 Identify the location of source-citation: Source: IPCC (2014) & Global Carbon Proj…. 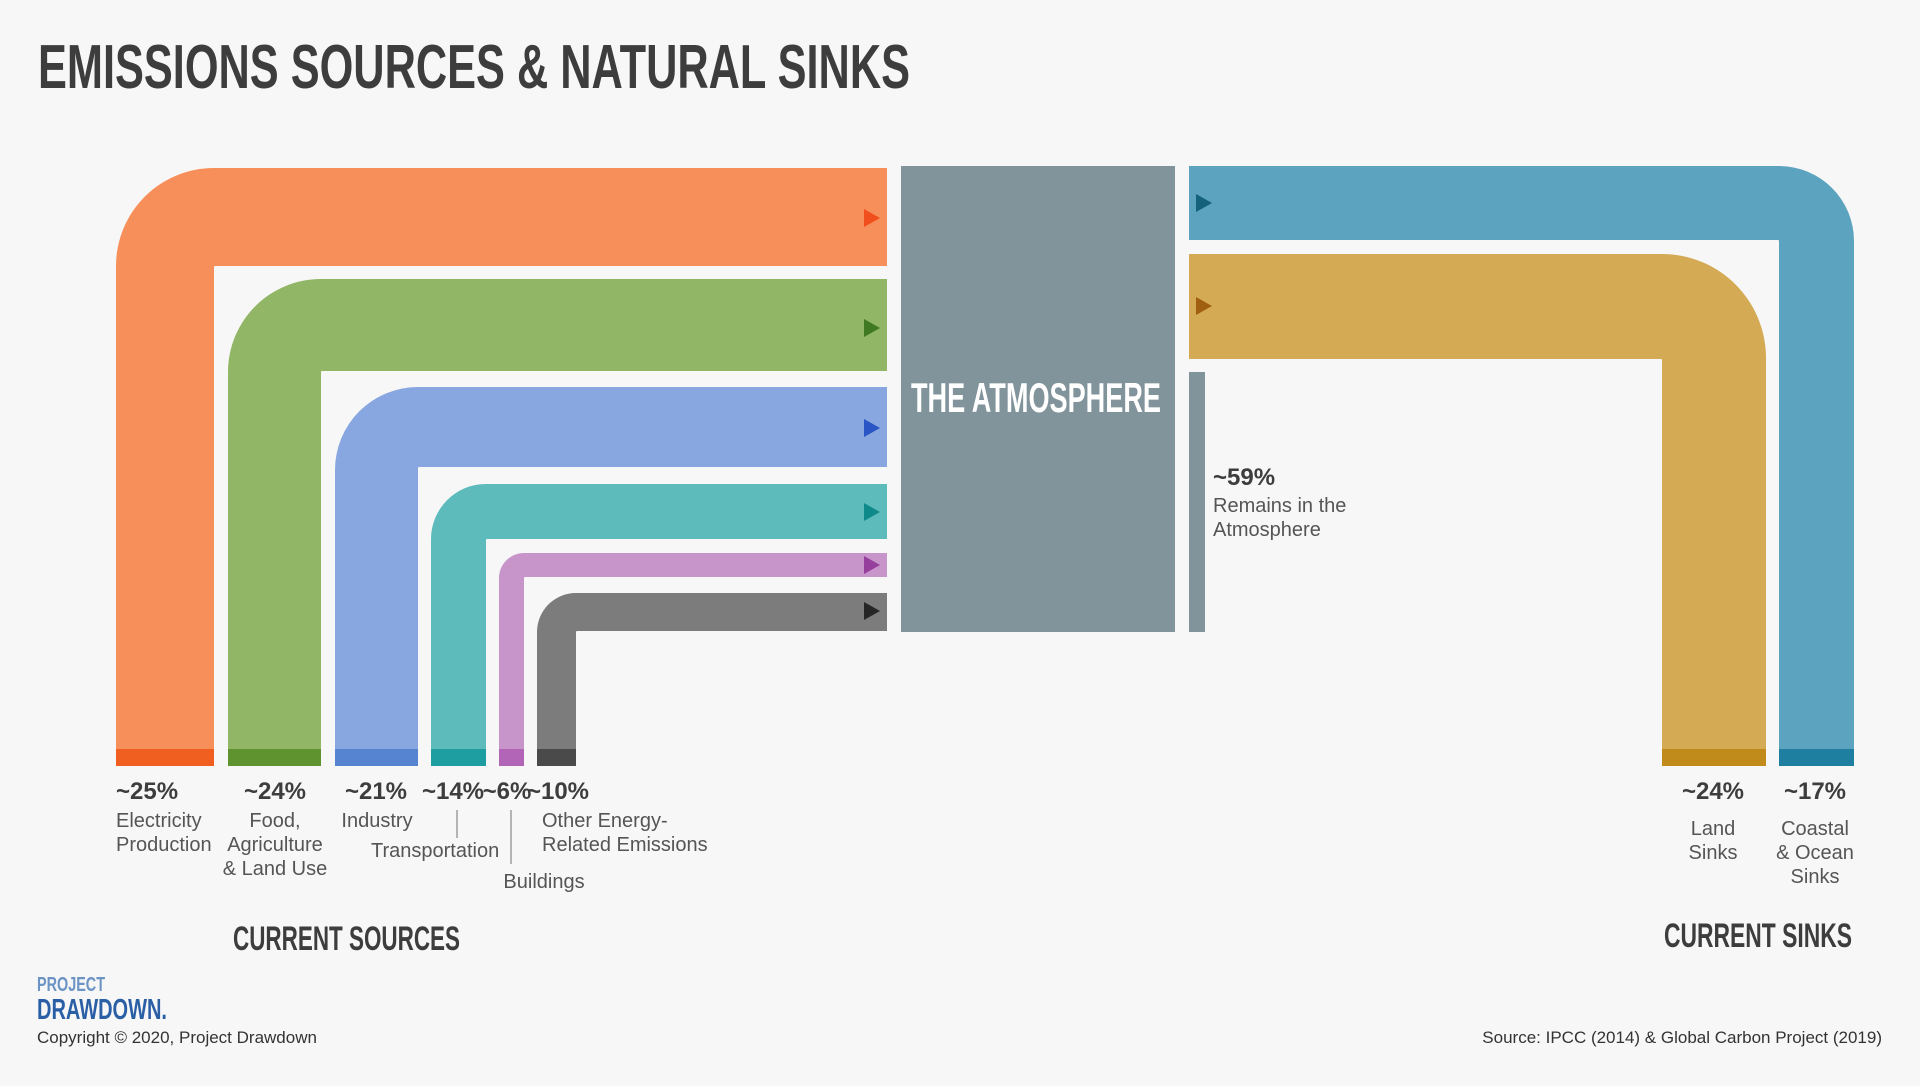
(1682, 1037).